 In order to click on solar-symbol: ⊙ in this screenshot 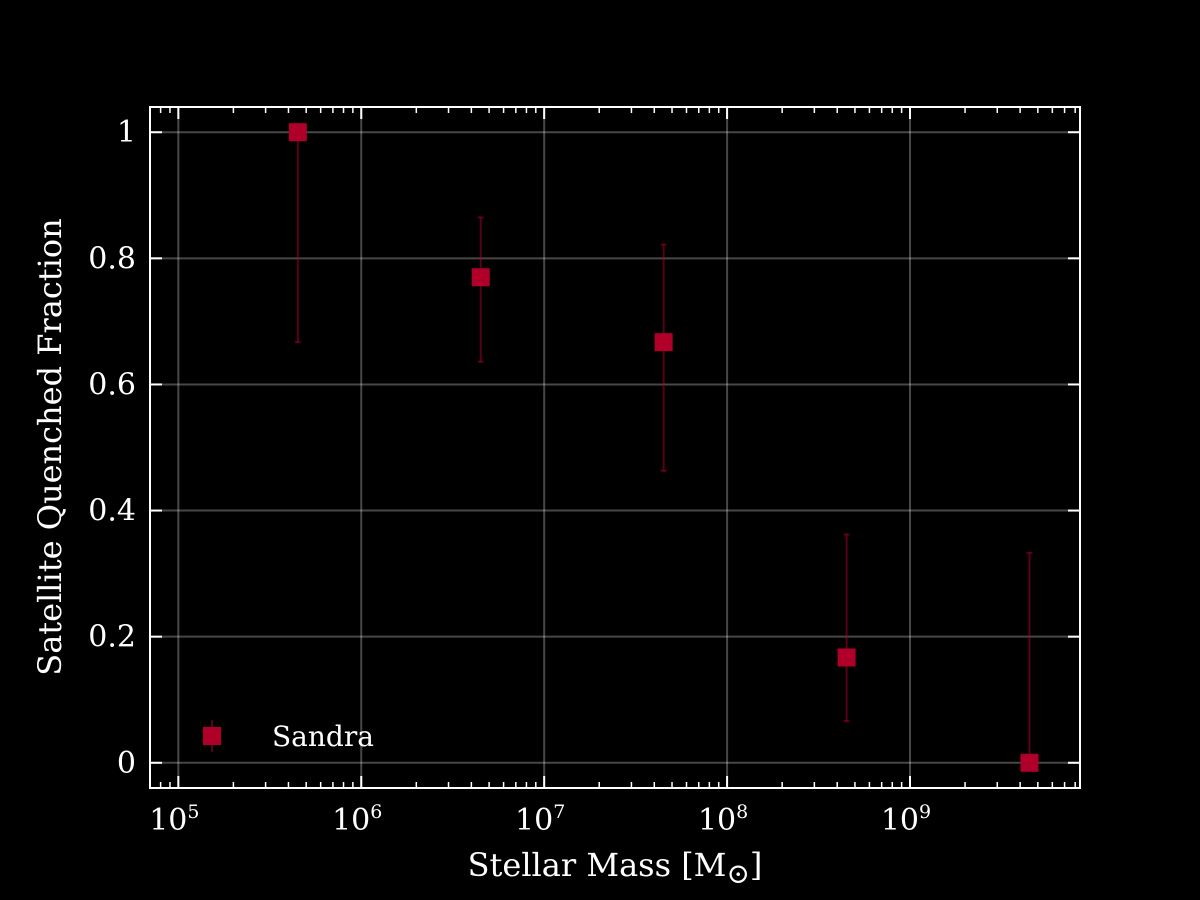, I will do `click(737, 873)`.